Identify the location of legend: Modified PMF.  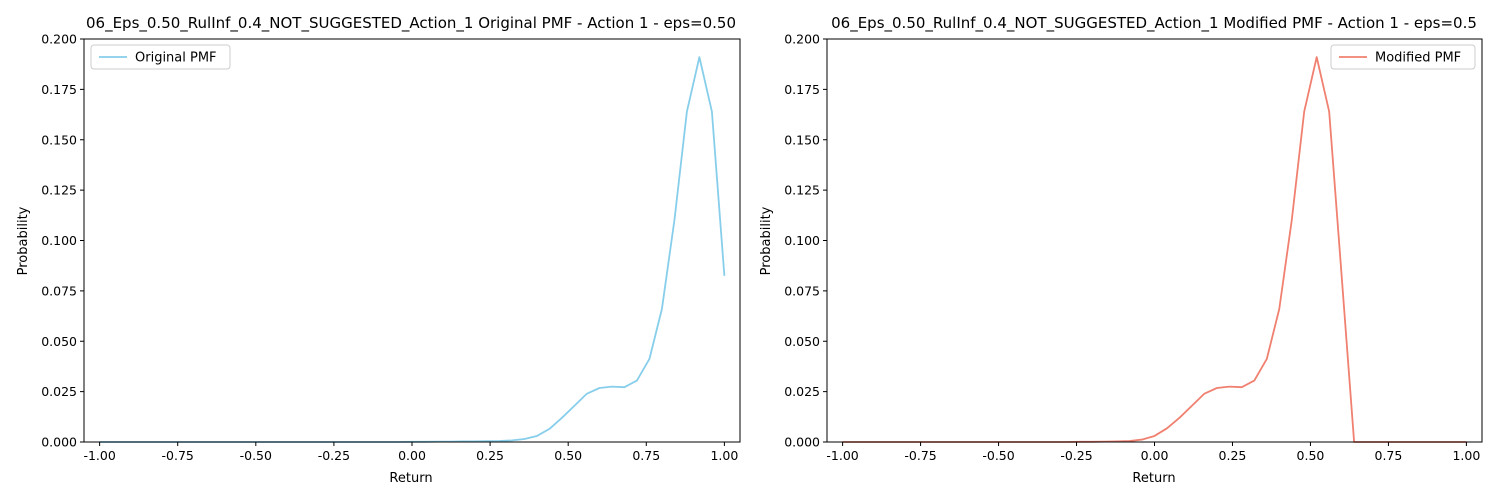
(1403, 57).